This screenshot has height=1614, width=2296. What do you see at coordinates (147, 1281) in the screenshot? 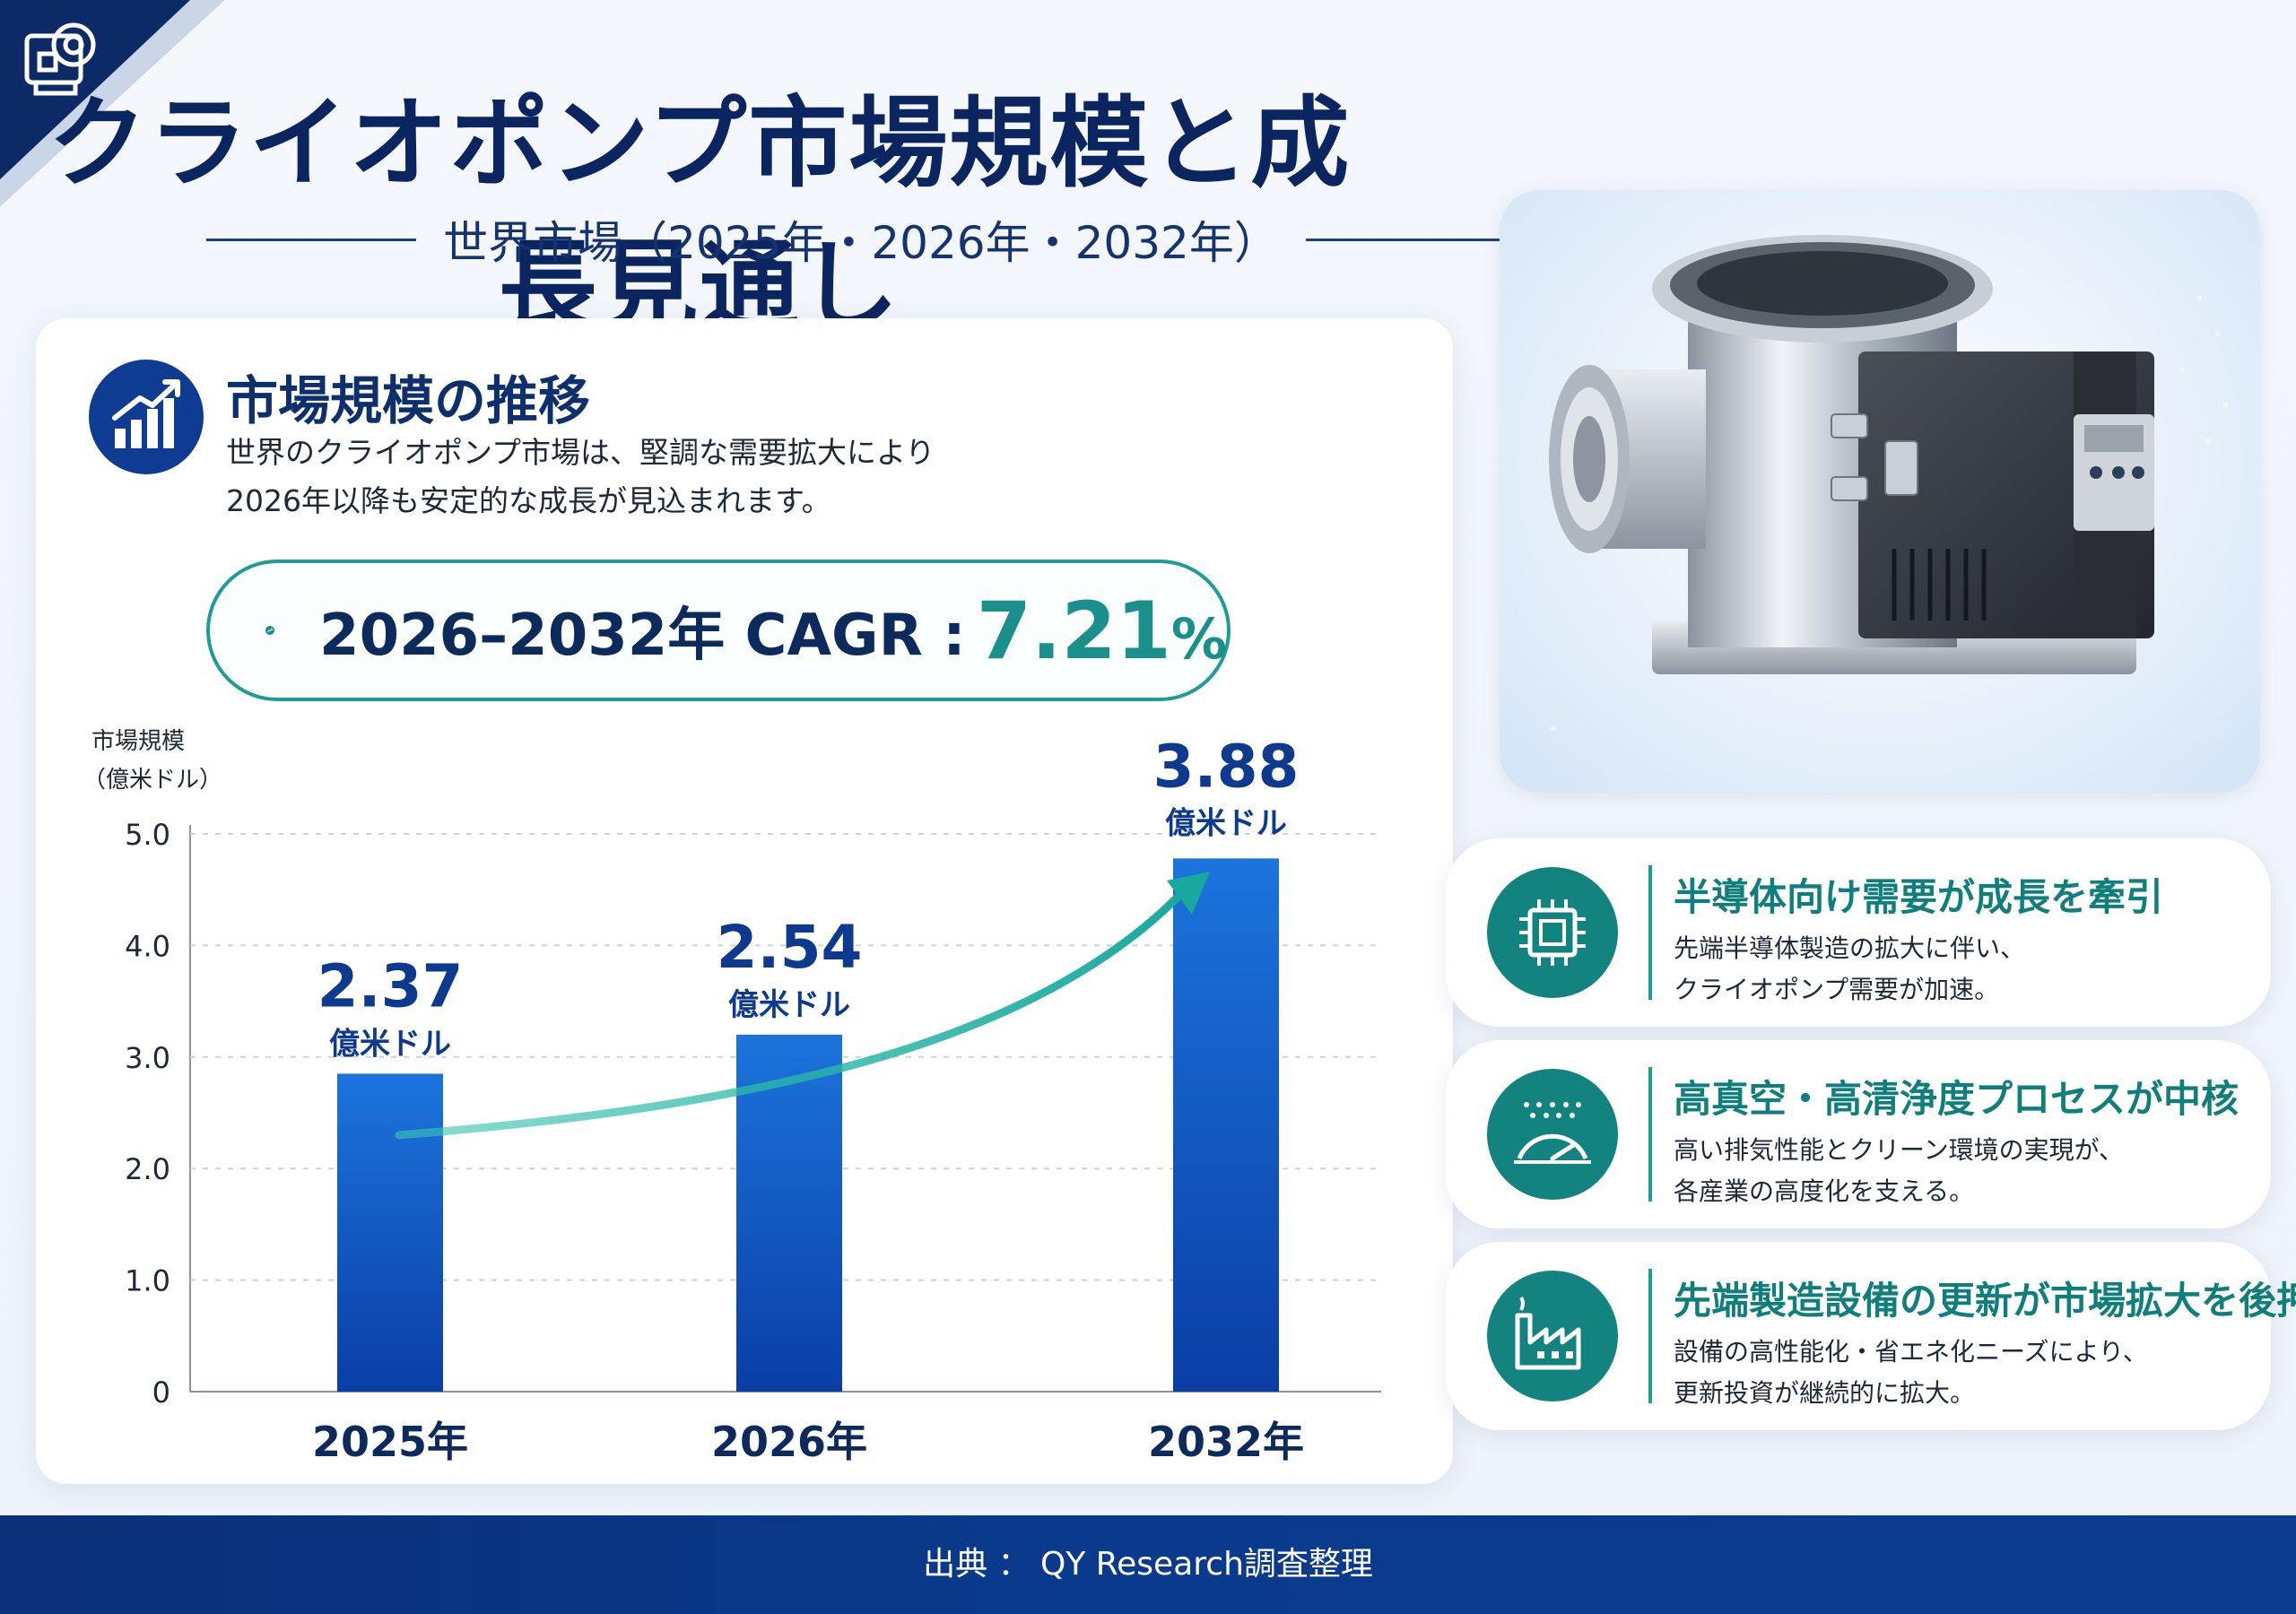
I see `y-tick-label: 1.0` at bounding box center [147, 1281].